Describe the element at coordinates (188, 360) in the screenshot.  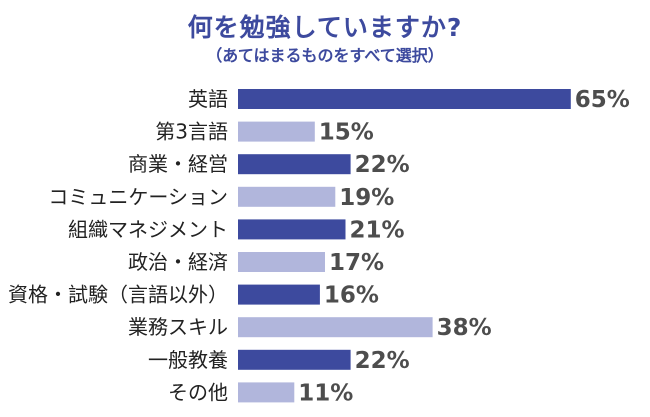
I see `category-label-8: 一般教養` at that location.